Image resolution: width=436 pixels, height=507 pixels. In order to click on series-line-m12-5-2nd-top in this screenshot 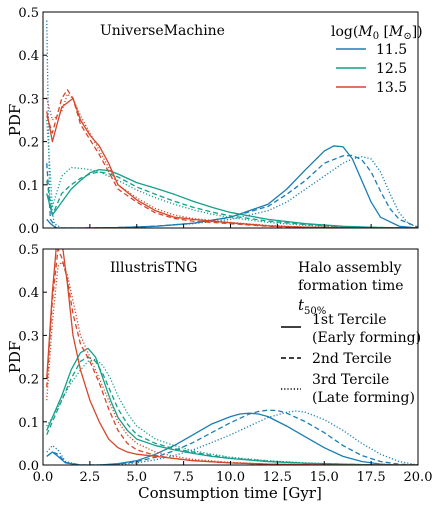, I will do `click(232, 199)`.